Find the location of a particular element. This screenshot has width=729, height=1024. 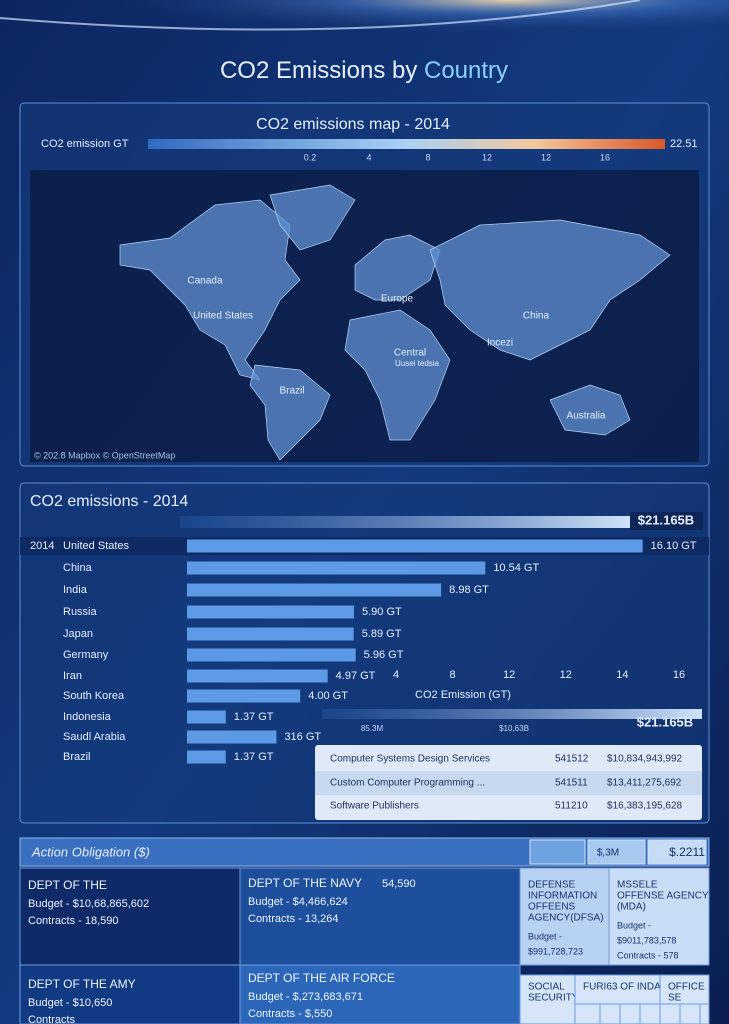

table-cell: $13,411,275,692 is located at coordinates (644, 783).